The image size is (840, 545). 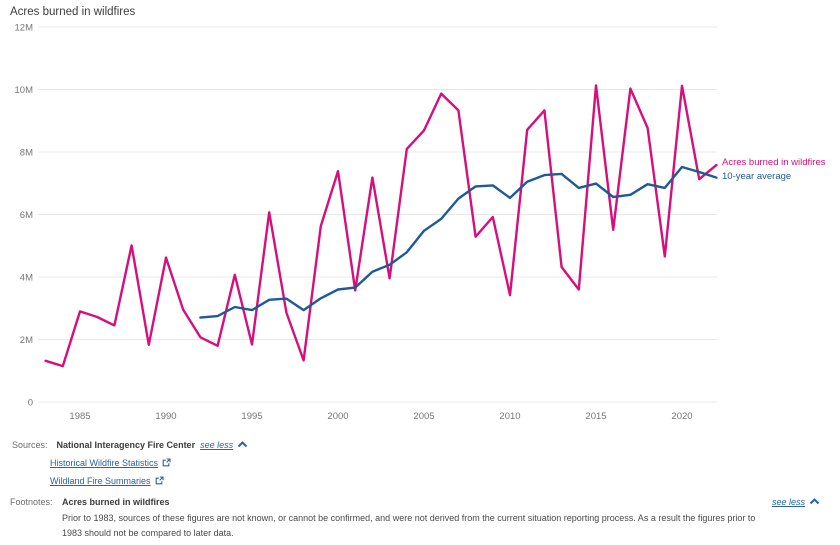 What do you see at coordinates (681, 416) in the screenshot?
I see `x-axis-tick-label: 2020` at bounding box center [681, 416].